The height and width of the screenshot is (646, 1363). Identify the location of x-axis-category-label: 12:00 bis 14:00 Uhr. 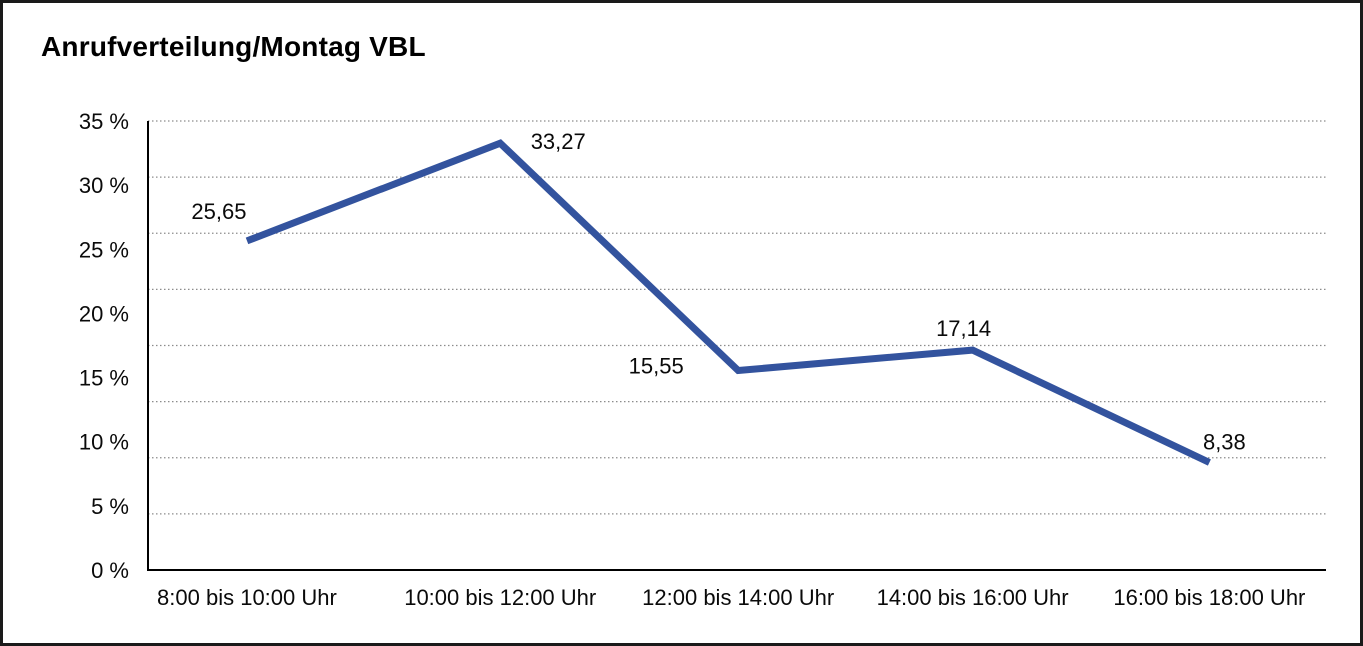
(738, 597).